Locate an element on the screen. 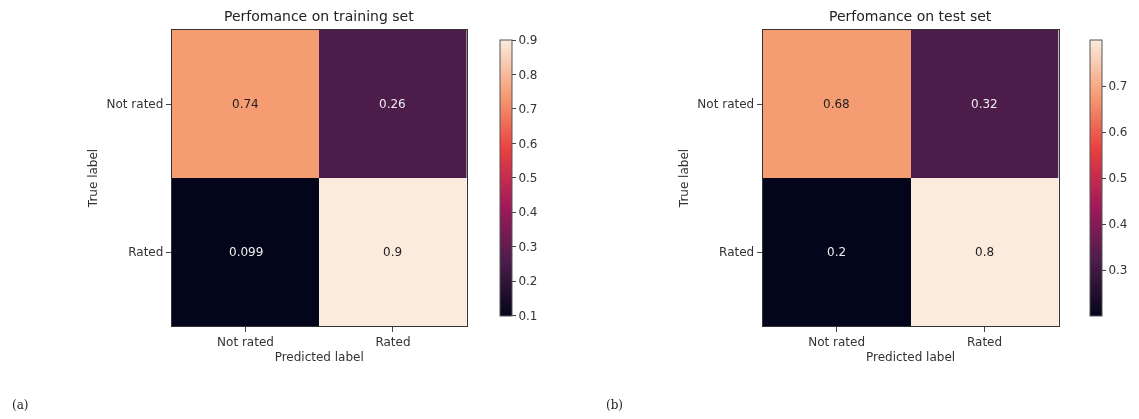  color-bar-label: 0.8 is located at coordinates (528, 74).